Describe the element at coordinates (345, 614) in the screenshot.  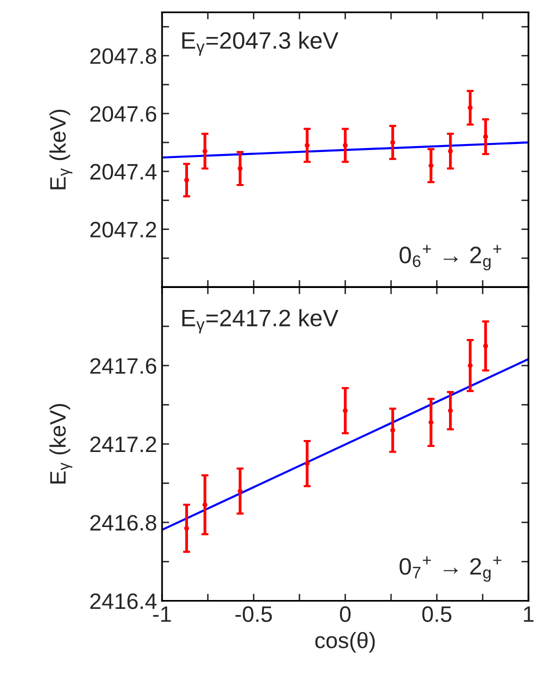
I see `x-tick-label: 0` at that location.